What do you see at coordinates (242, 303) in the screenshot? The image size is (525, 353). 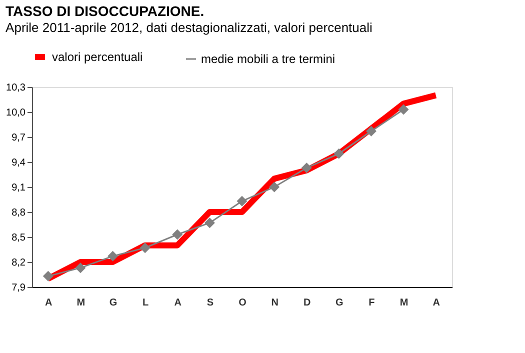 I see `x-tick-label: O` at bounding box center [242, 303].